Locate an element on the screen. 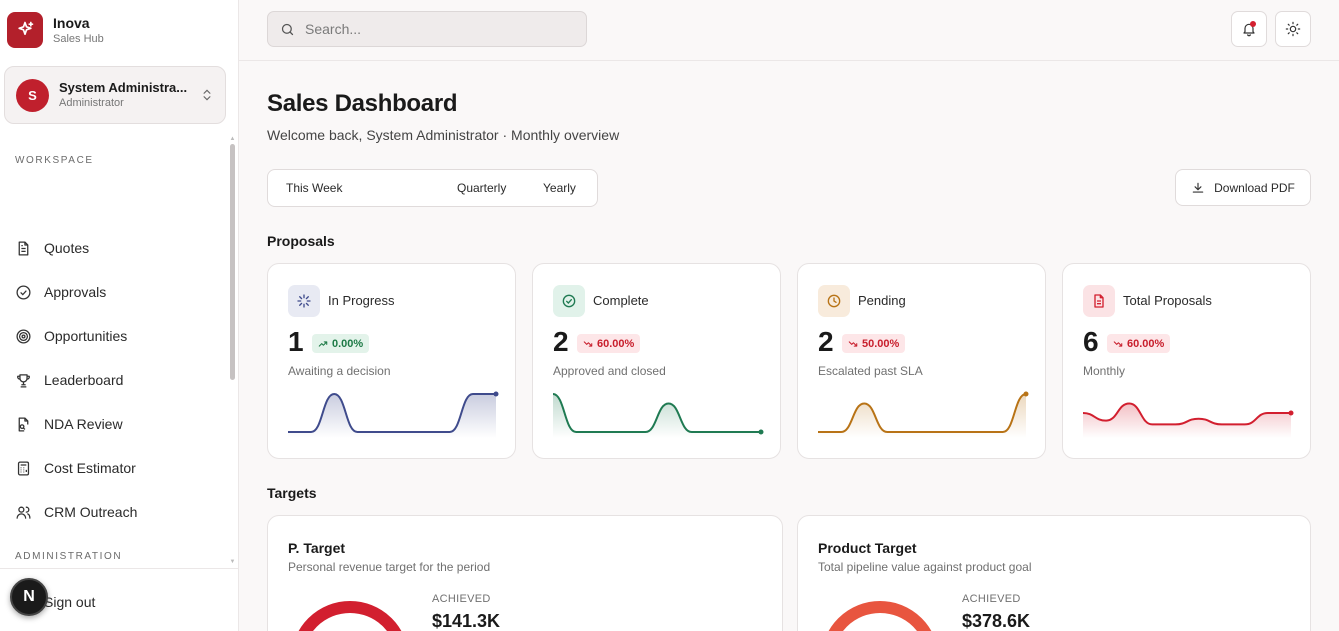 This screenshot has height=631, width=1339. card-title: In Progress is located at coordinates (361, 300).